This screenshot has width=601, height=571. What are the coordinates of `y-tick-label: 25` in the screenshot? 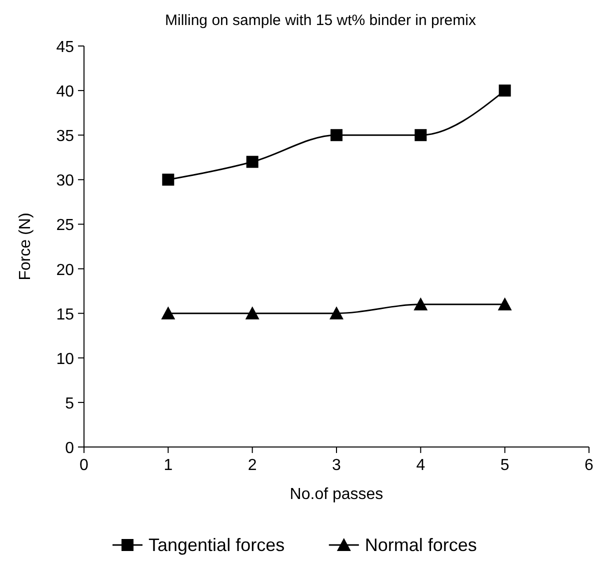 It's located at (65, 225).